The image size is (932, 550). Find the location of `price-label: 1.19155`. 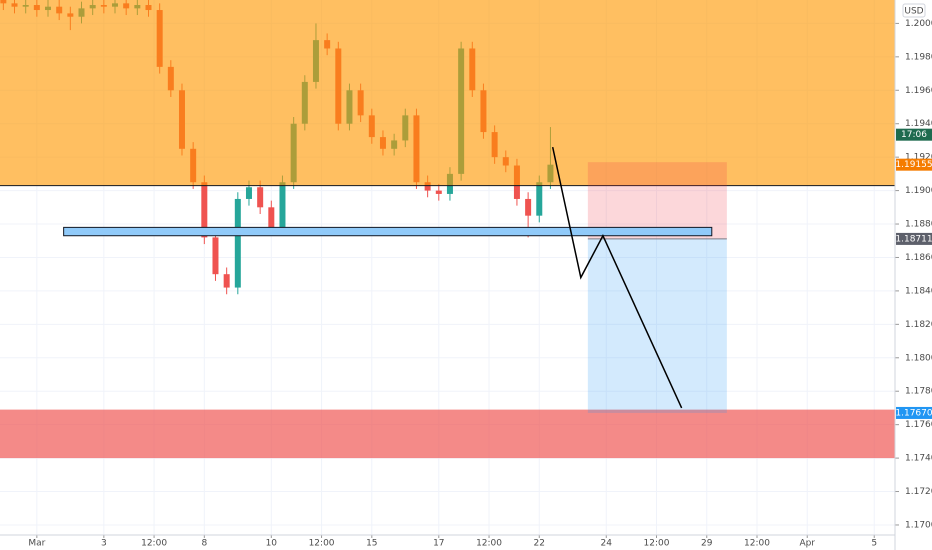

price-label: 1.19155 is located at coordinates (913, 165).